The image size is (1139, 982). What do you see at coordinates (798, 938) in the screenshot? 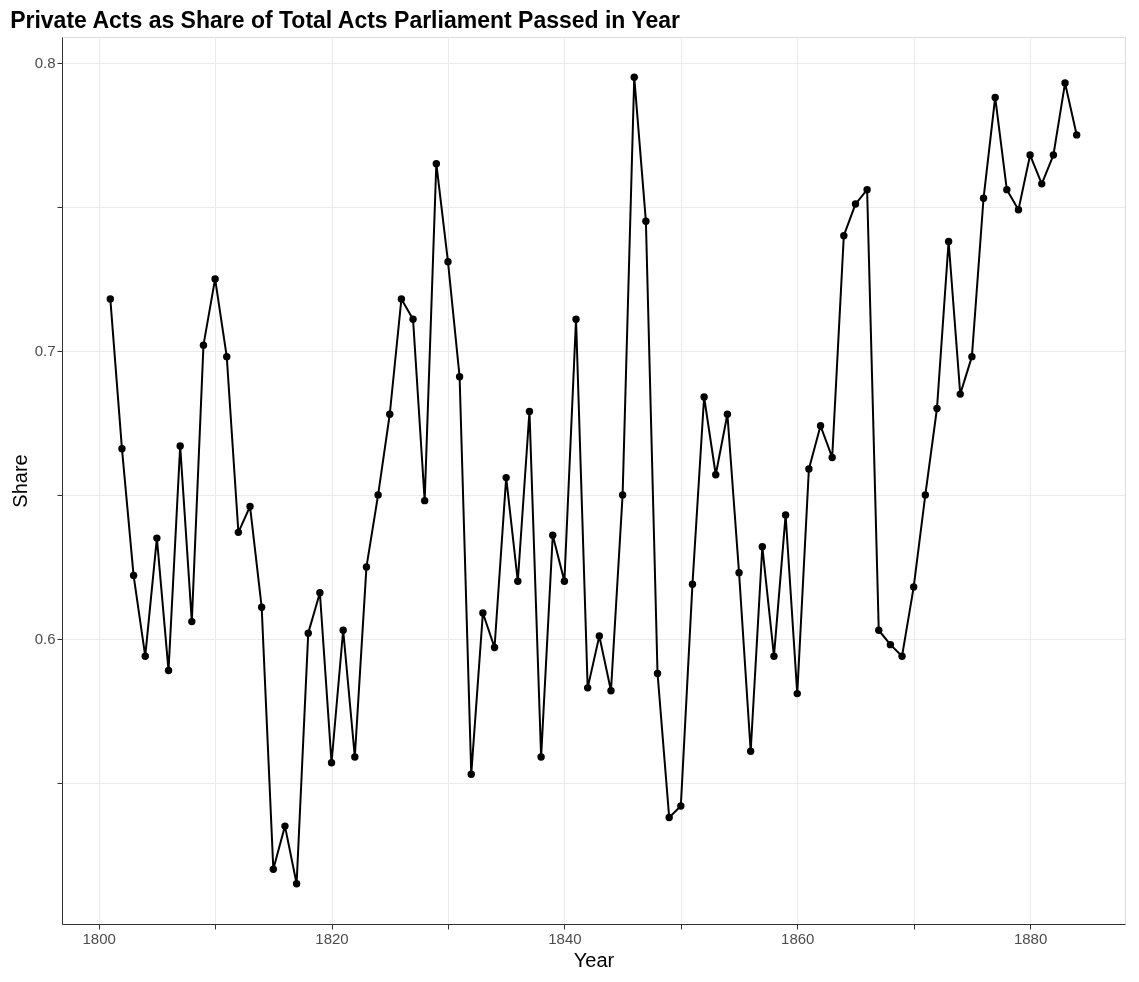
I see `x-tick-label: 1860` at bounding box center [798, 938].